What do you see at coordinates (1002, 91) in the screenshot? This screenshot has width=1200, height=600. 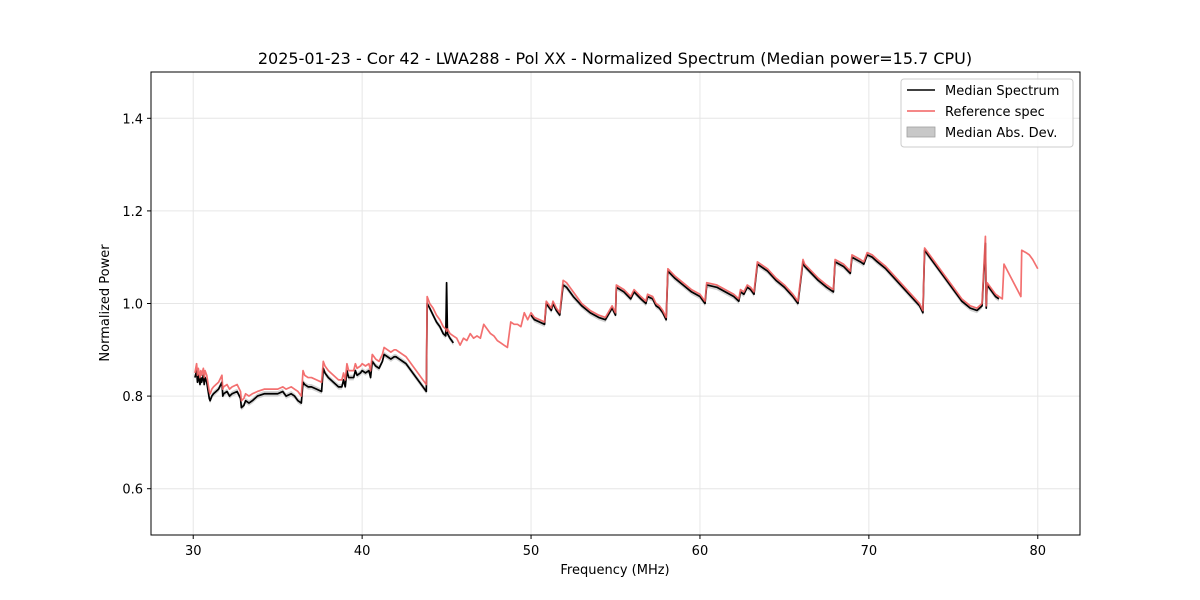 I see `legend-label-median-spectrum: Median Spectrum` at bounding box center [1002, 91].